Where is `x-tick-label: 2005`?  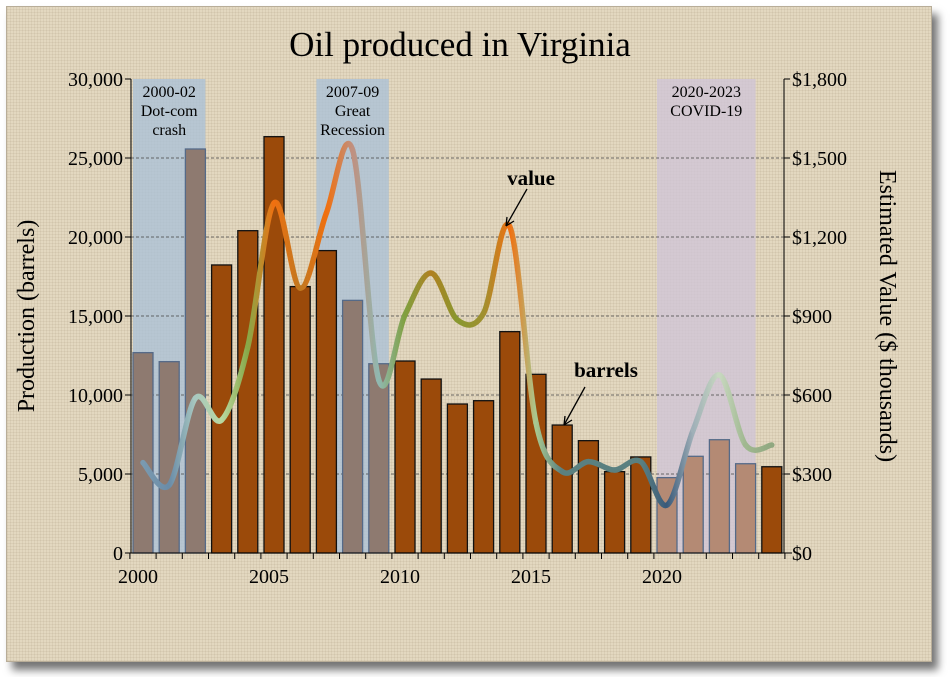 x-tick-label: 2005 is located at coordinates (269, 577).